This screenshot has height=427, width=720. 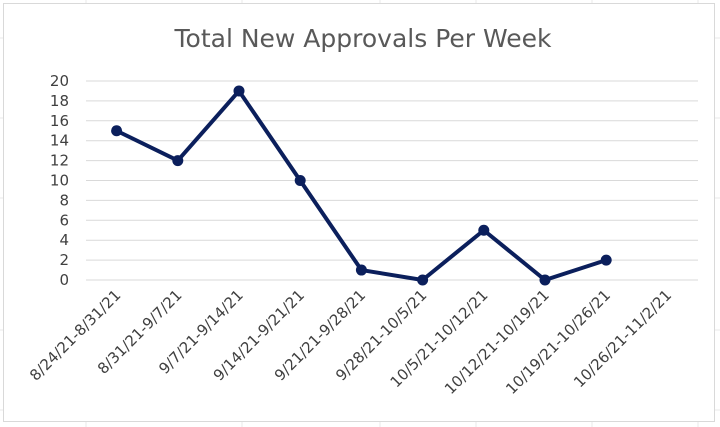 What do you see at coordinates (59, 161) in the screenshot?
I see `y-tick-label: 12` at bounding box center [59, 161].